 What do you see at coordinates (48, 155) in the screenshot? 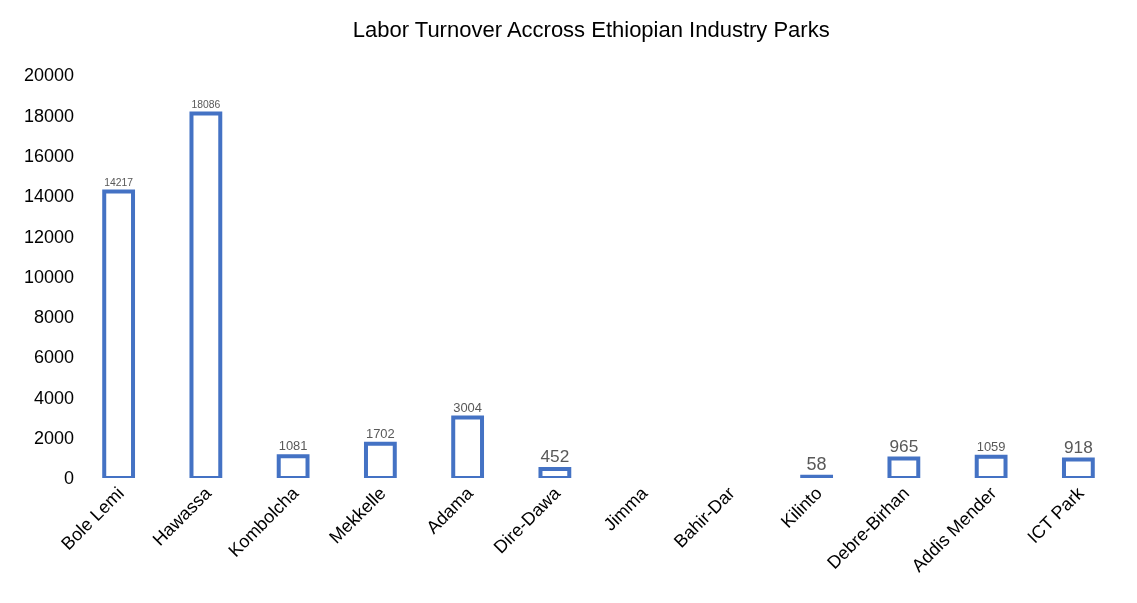
I see `y-tick-label: 16000` at bounding box center [48, 155].